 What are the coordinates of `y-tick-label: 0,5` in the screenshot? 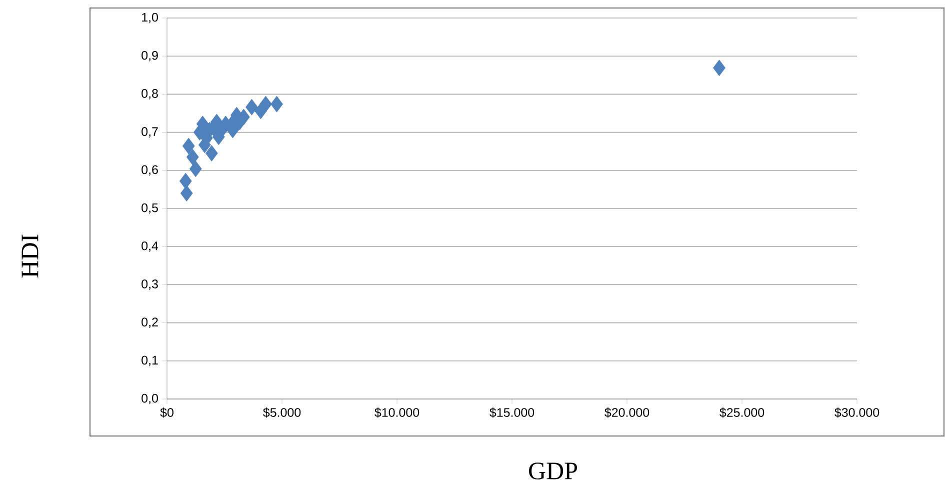 It's located at (150, 208).